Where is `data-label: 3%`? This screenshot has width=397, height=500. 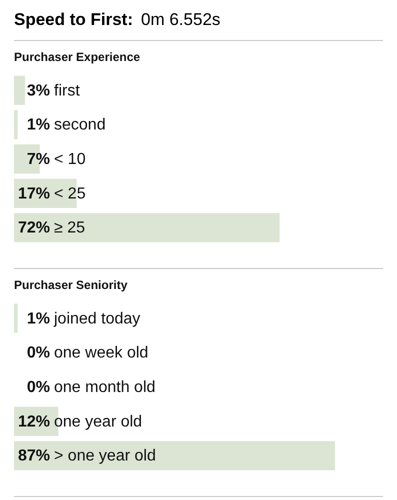
data-label: 3% is located at coordinates (38, 91).